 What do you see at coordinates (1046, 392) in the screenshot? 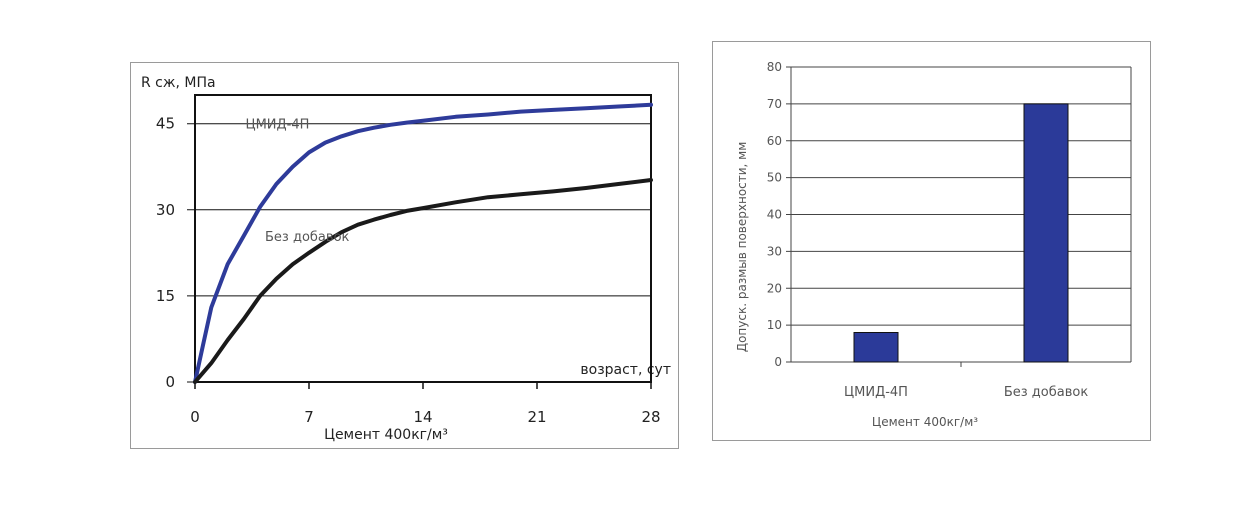
I see `x-tick-label: Без добавок` at bounding box center [1046, 392].